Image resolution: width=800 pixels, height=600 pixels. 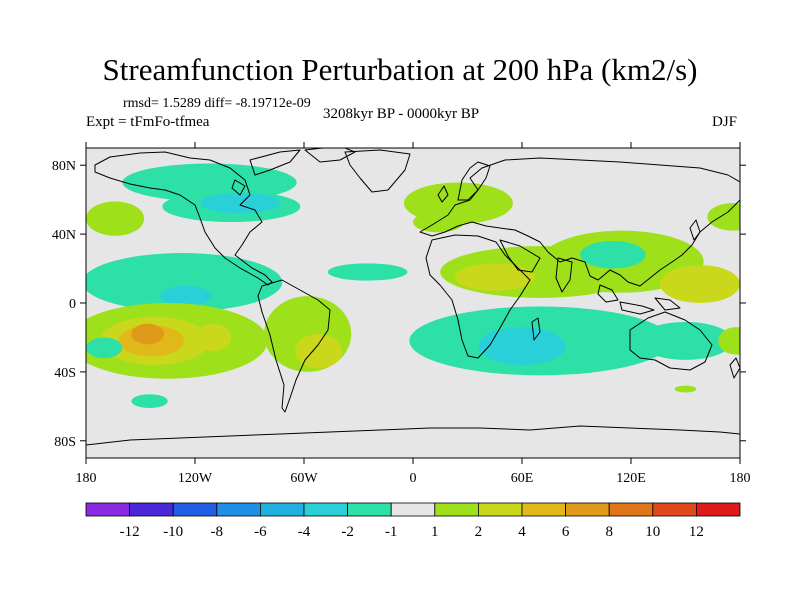 I want to click on x-tick-label: 60E, so click(x=522, y=478).